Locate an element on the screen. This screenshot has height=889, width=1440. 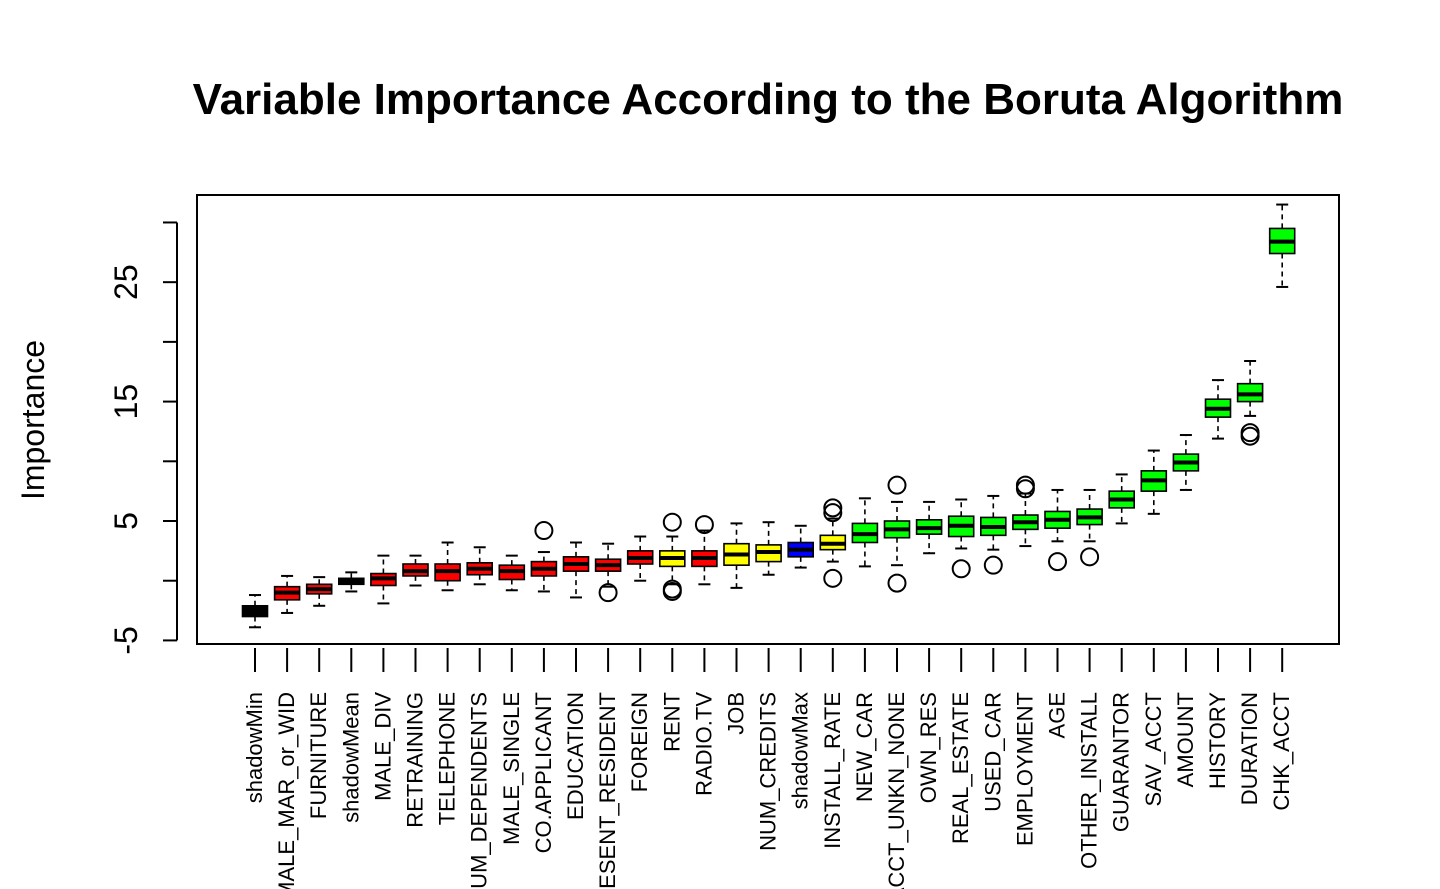
box-employment is located at coordinates (1025, 511).